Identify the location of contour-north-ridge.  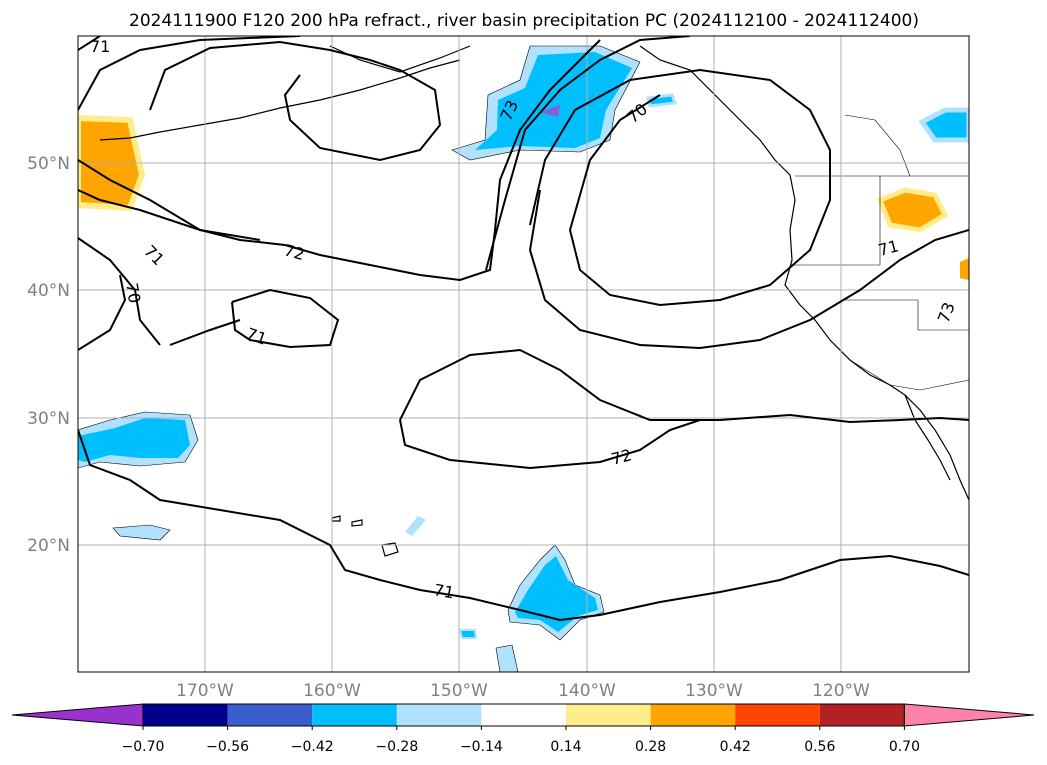
(189, 73).